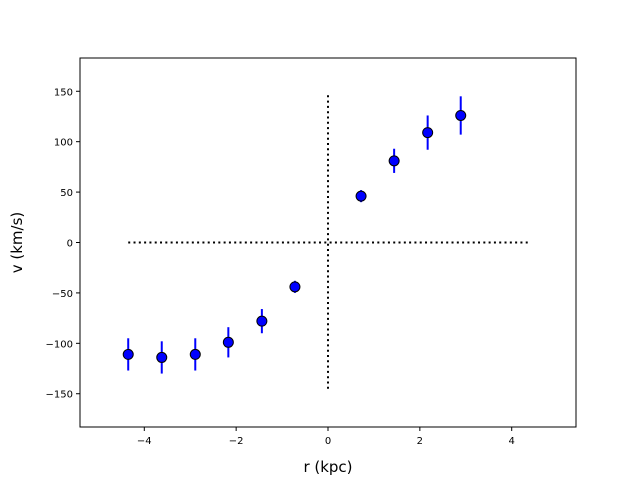  What do you see at coordinates (236, 441) in the screenshot?
I see `x-tick-label: −2` at bounding box center [236, 441].